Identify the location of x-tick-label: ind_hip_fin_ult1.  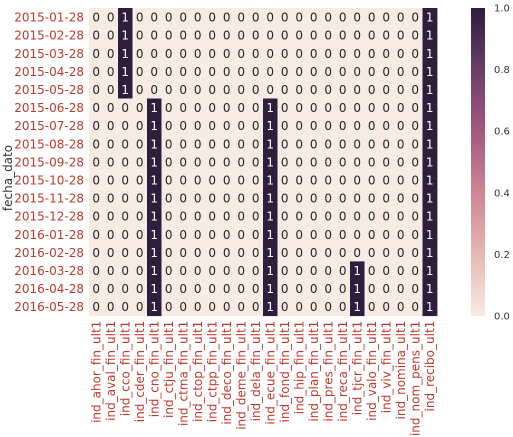
(299, 368).